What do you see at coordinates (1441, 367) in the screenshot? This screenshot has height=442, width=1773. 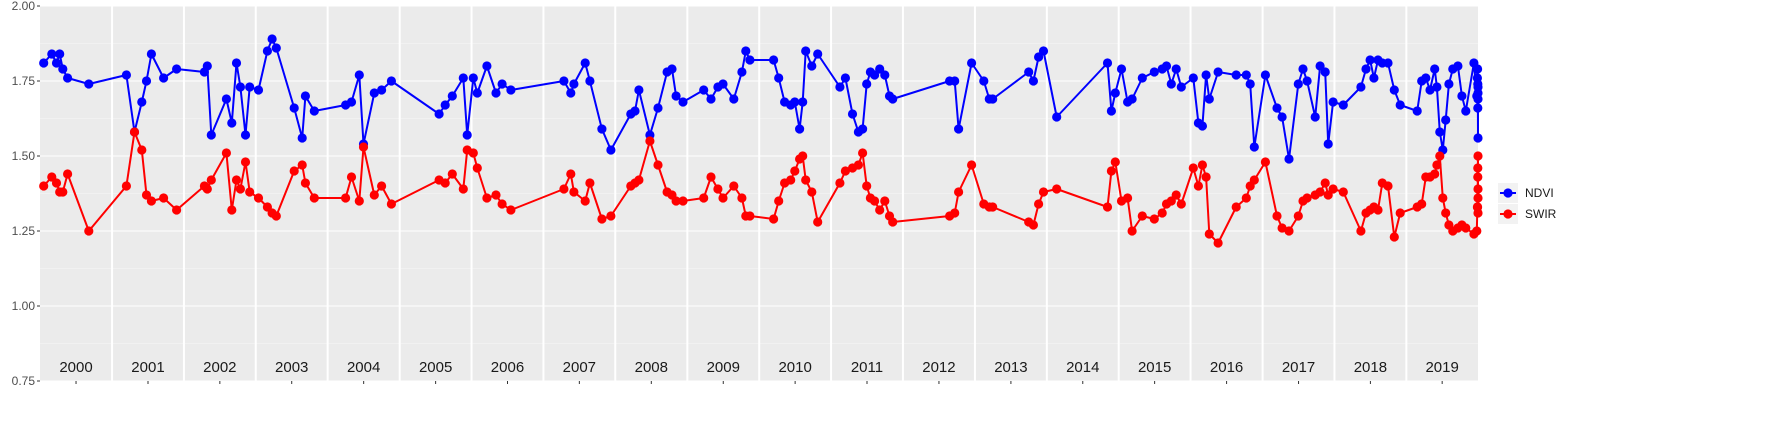 I see `year-label: 2019` at bounding box center [1441, 367].